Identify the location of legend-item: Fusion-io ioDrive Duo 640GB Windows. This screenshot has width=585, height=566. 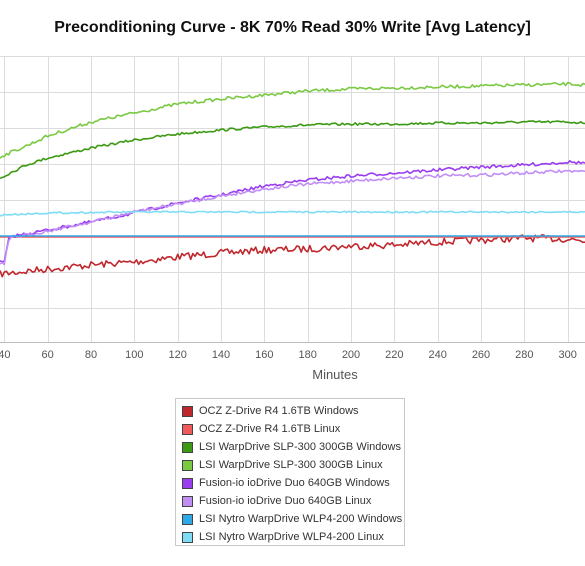
(290, 483).